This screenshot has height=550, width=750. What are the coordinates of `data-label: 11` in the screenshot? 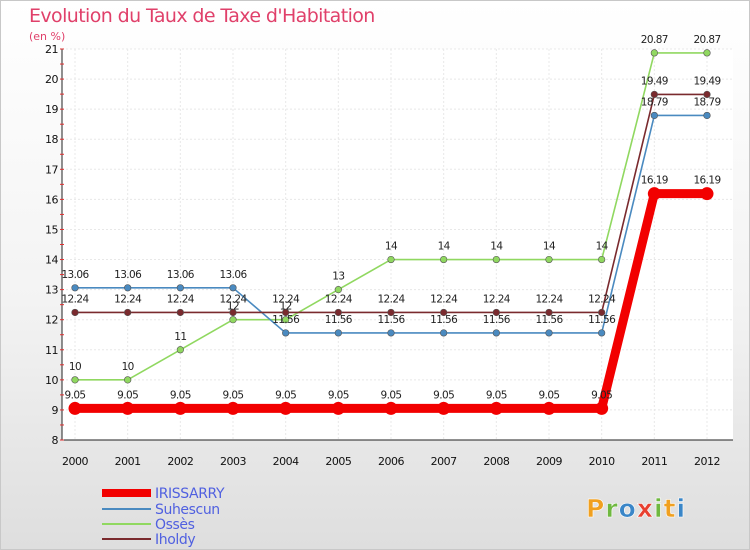 It's located at (180, 337).